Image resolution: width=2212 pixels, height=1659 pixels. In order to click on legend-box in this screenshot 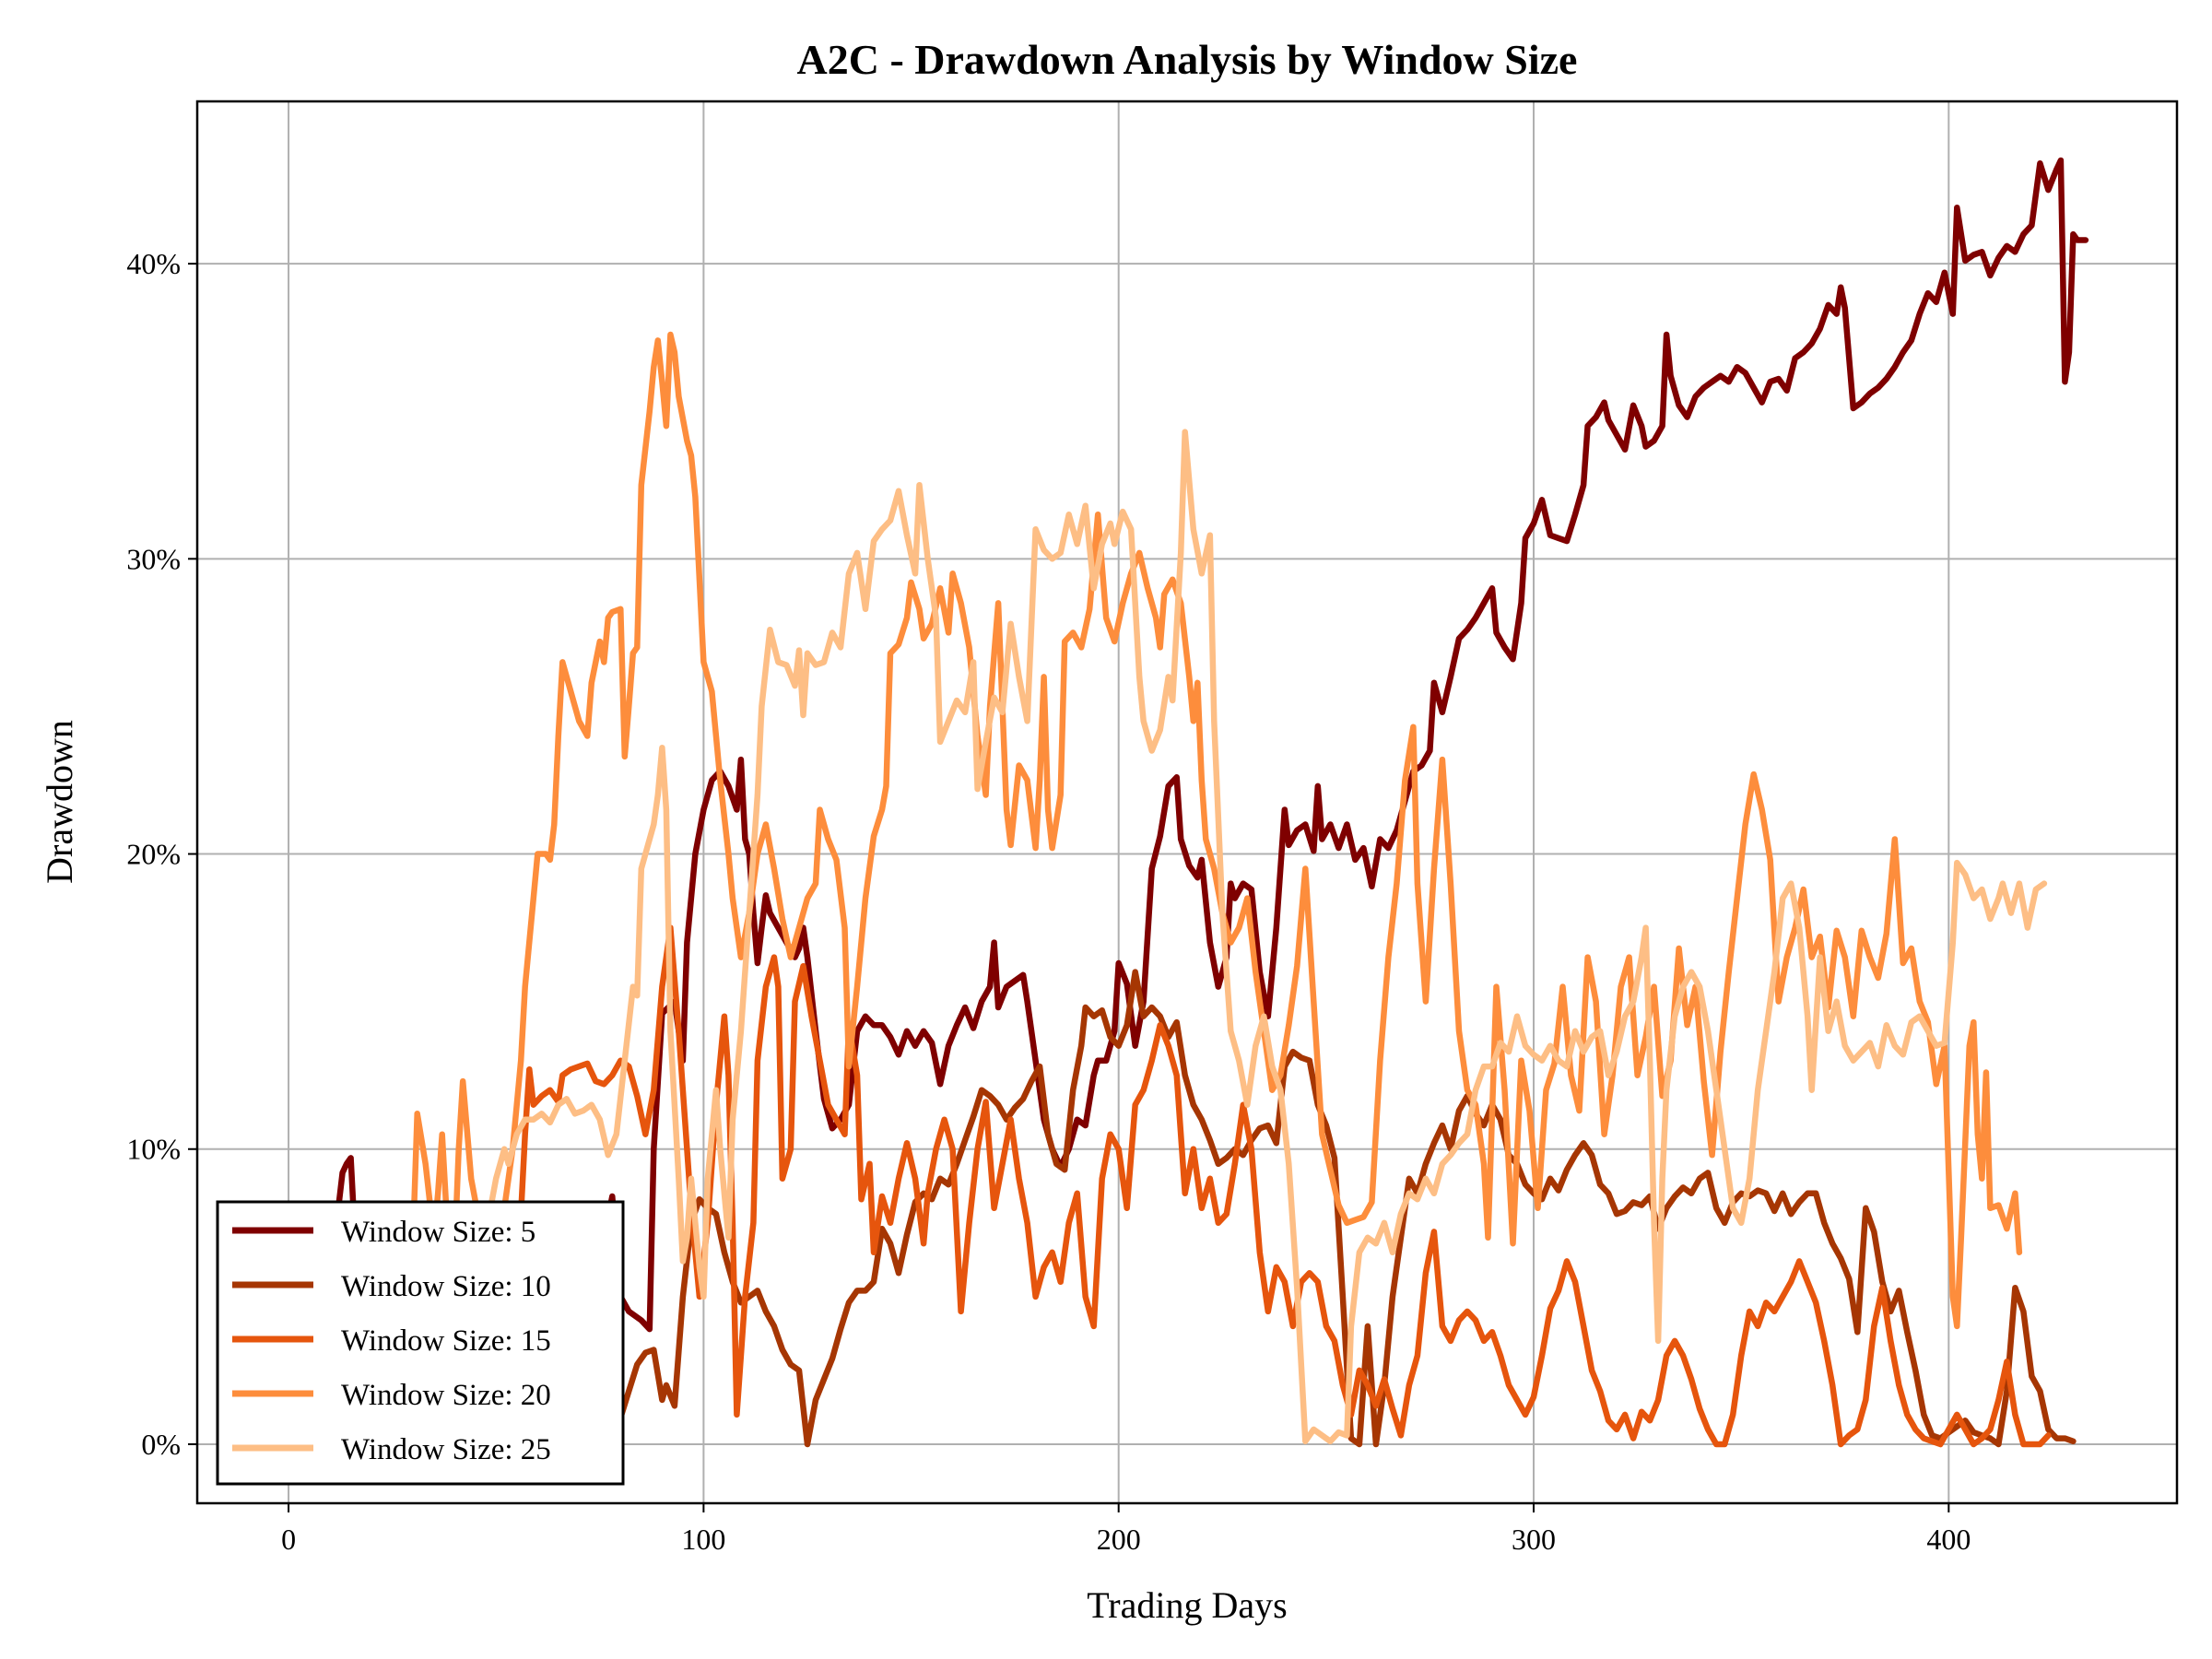, I will do `click(420, 1343)`.